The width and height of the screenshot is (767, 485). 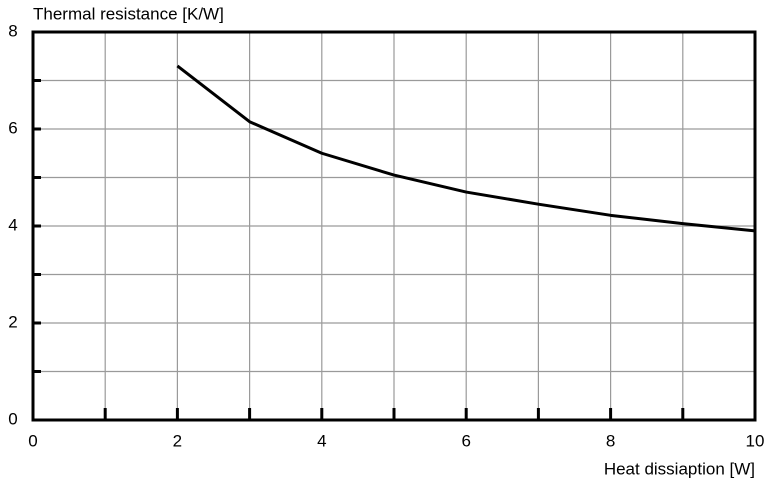 I want to click on y-axis-label: Thermal resistance [K/W], so click(x=128, y=13).